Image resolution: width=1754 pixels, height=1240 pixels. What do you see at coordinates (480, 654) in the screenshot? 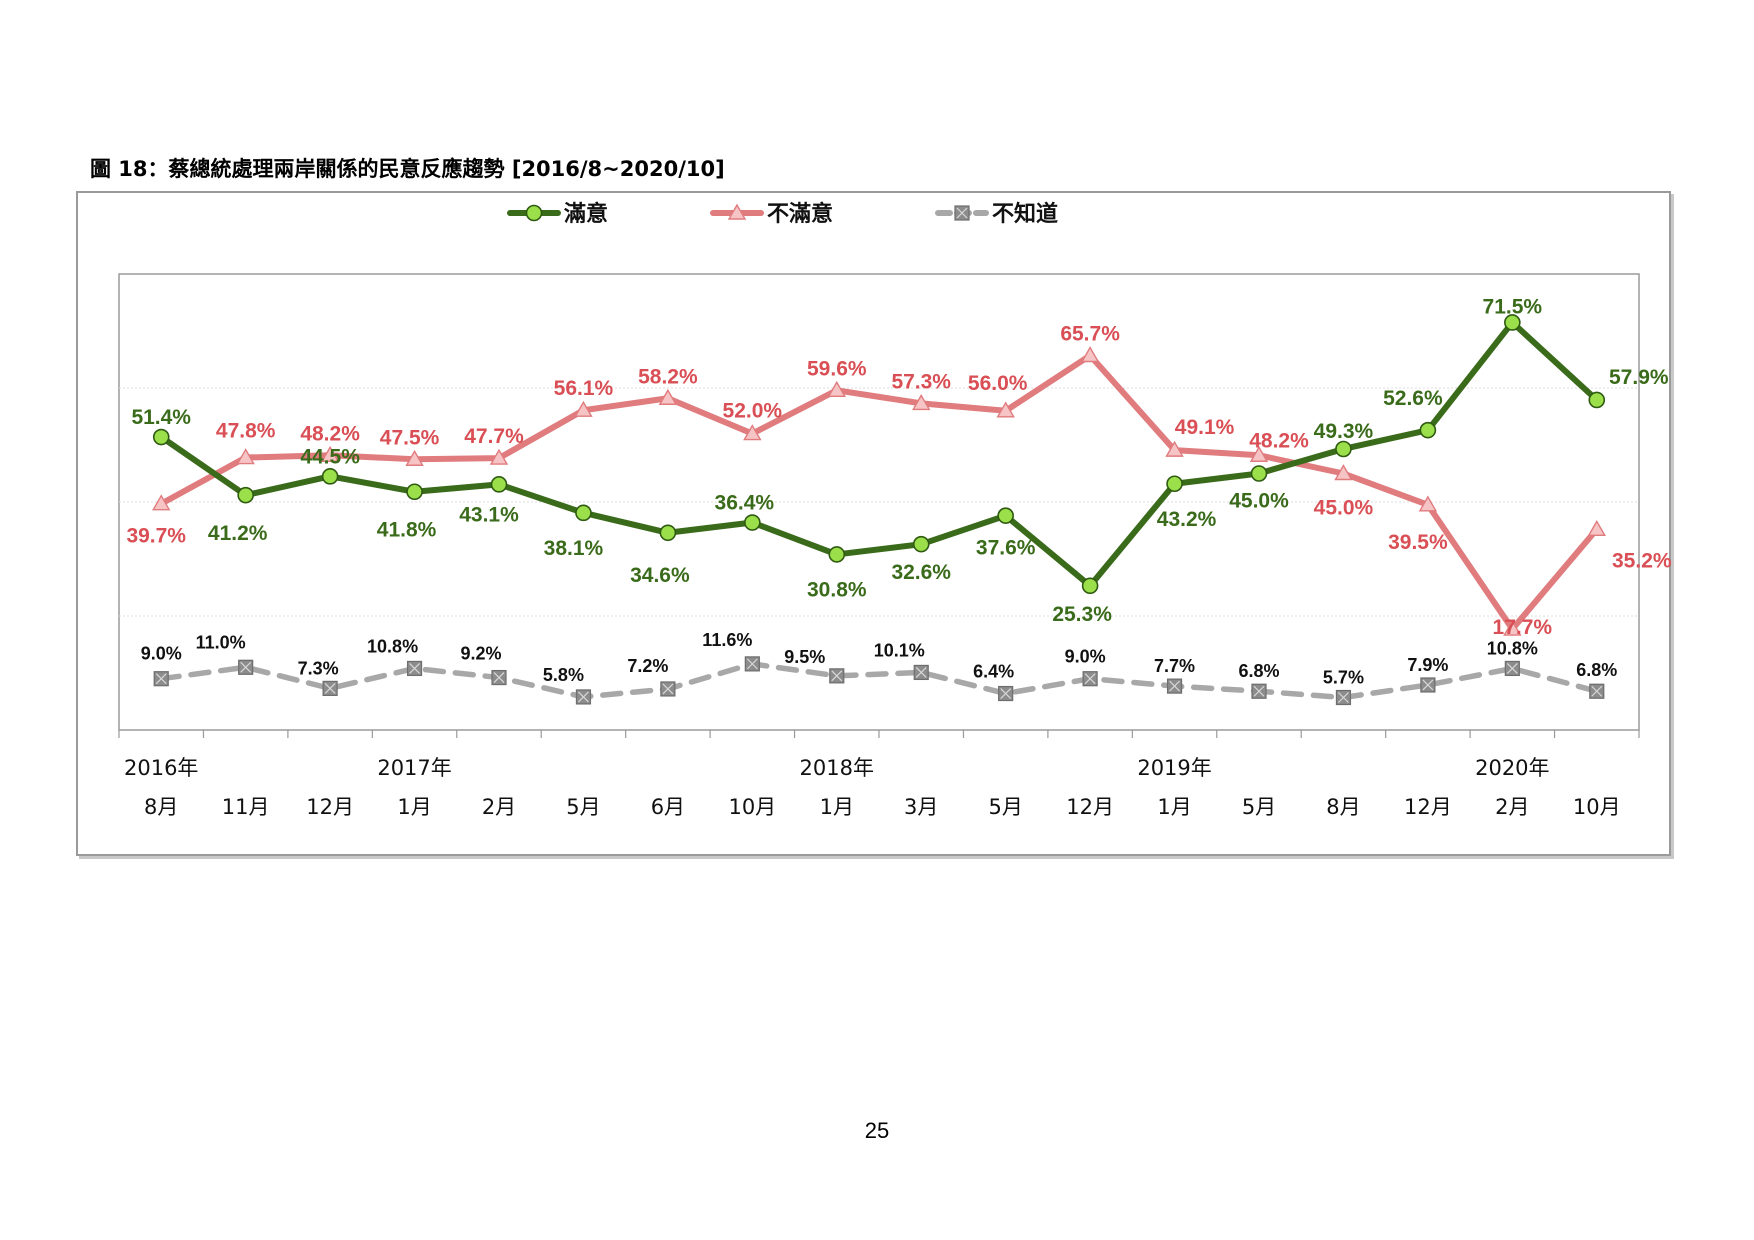
I see `data-label-3: 9.2%` at bounding box center [480, 654].